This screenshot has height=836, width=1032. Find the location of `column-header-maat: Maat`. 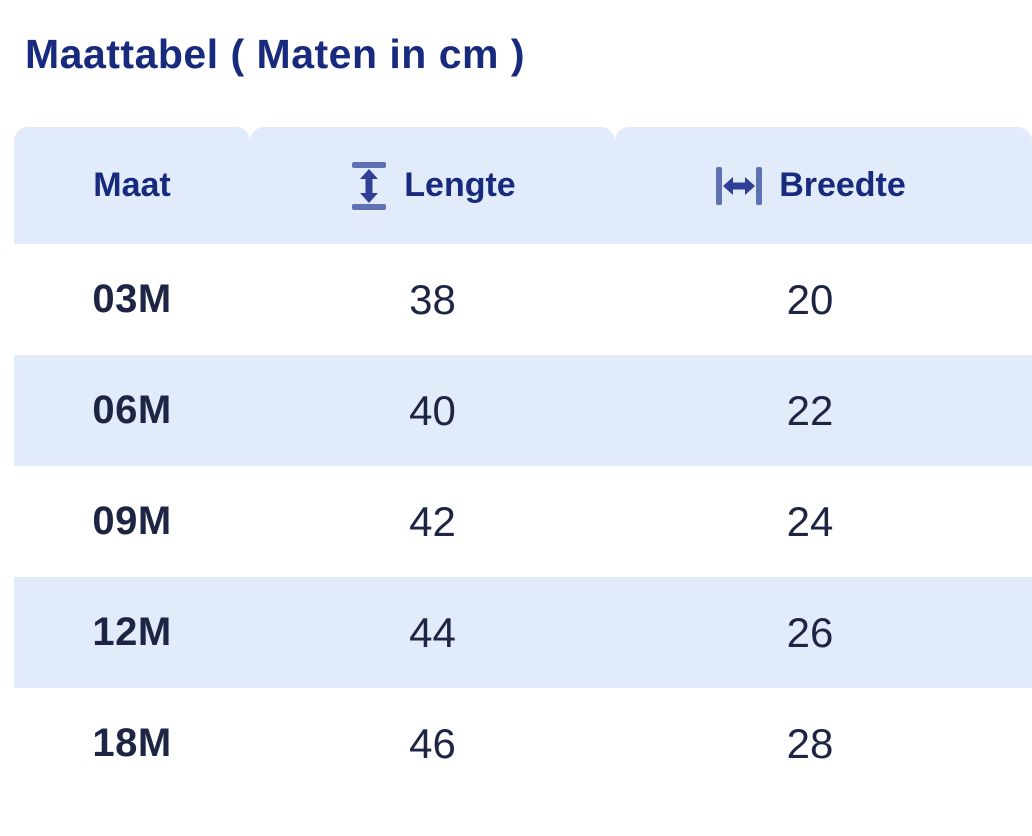

column-header-maat: Maat is located at coordinates (132, 185).